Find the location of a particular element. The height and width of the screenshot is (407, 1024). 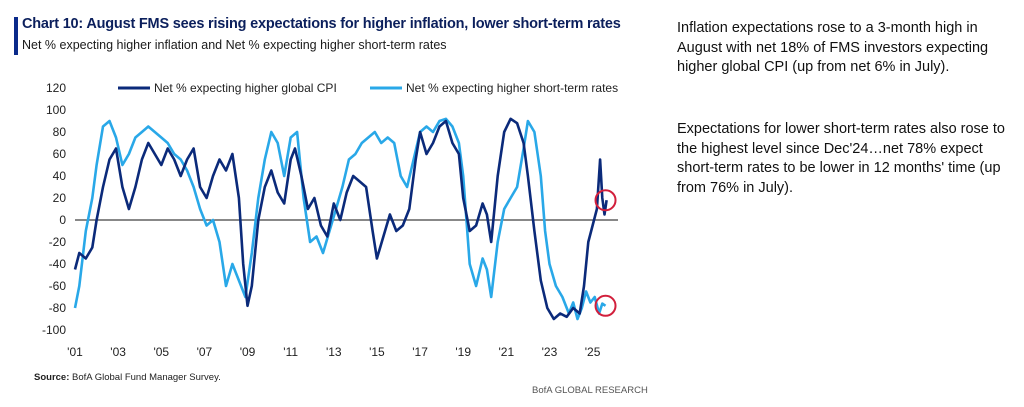

y-tick-label: -60 is located at coordinates (58, 286).